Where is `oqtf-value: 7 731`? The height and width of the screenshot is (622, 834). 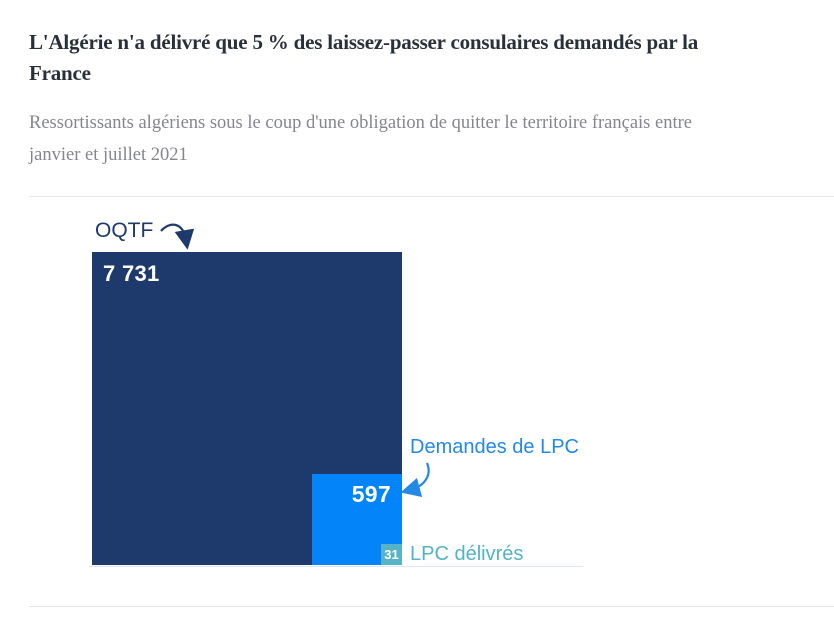 oqtf-value: 7 731 is located at coordinates (131, 273).